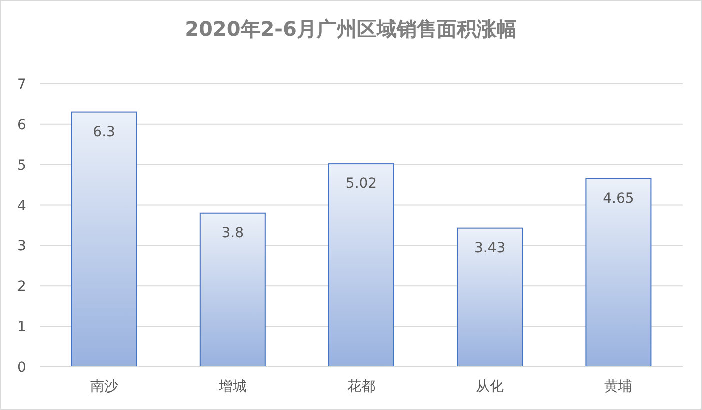 This screenshot has width=702, height=410. Describe the element at coordinates (490, 248) in the screenshot. I see `data-label: 3.43` at that location.